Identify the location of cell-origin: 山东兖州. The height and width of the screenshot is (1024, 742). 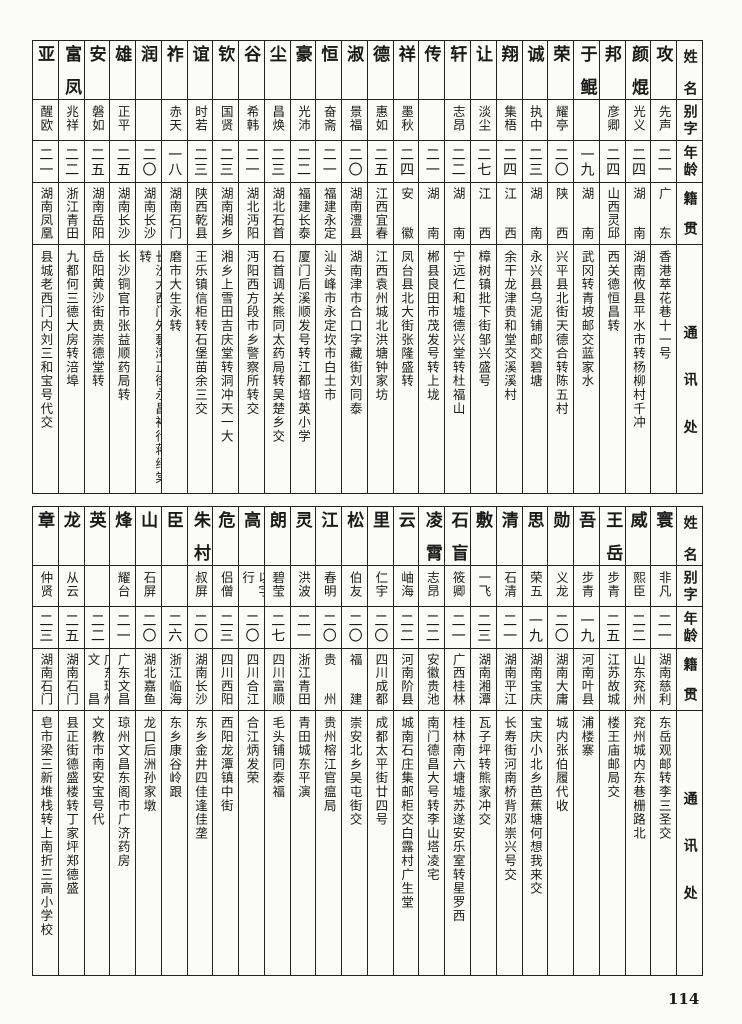
(638, 679).